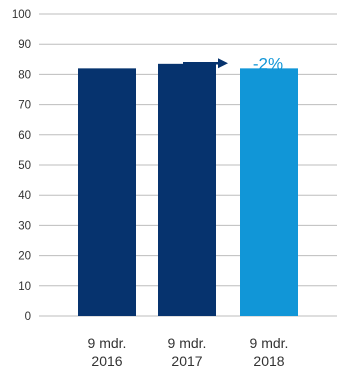 The width and height of the screenshot is (337, 377). What do you see at coordinates (24, 226) in the screenshot?
I see `y-tick-label: 30` at bounding box center [24, 226].